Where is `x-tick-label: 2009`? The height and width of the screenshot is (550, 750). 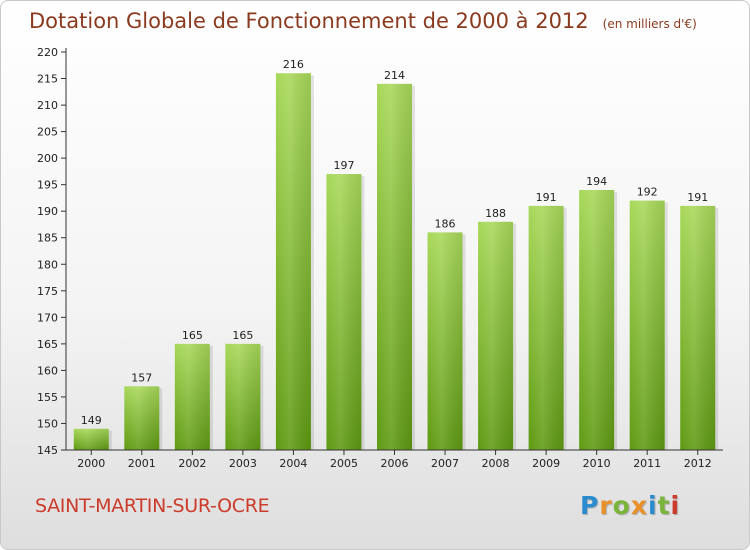 x-tick-label: 2009 is located at coordinates (546, 463).